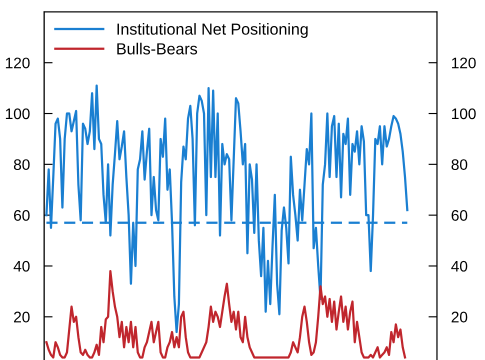 The width and height of the screenshot is (485, 360). I want to click on y-tick-label: 40, so click(22, 266).